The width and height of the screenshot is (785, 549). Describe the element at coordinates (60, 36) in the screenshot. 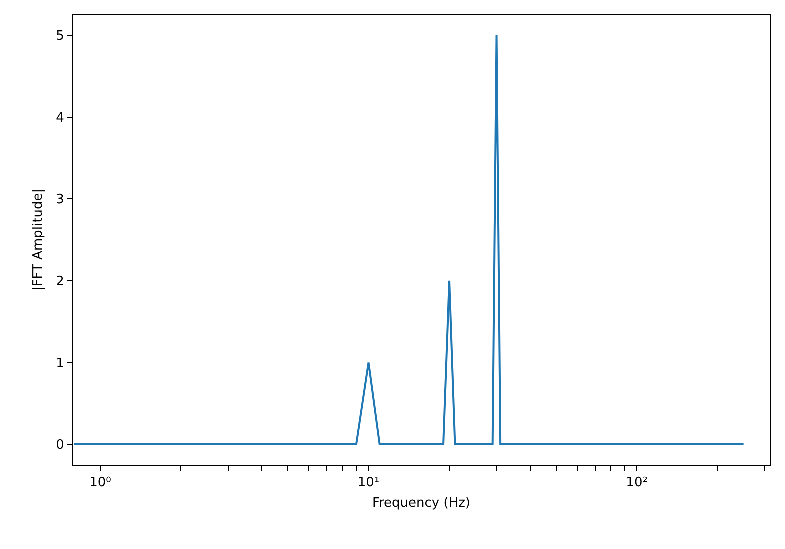

I see `y-tick-label: 5` at that location.